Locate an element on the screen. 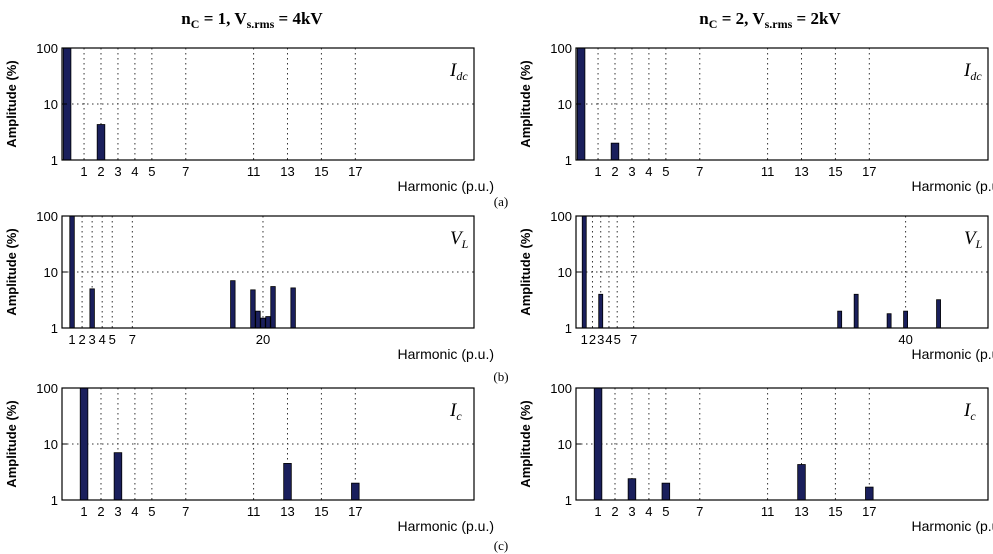  row-label-a: (a) is located at coordinates (501, 201).